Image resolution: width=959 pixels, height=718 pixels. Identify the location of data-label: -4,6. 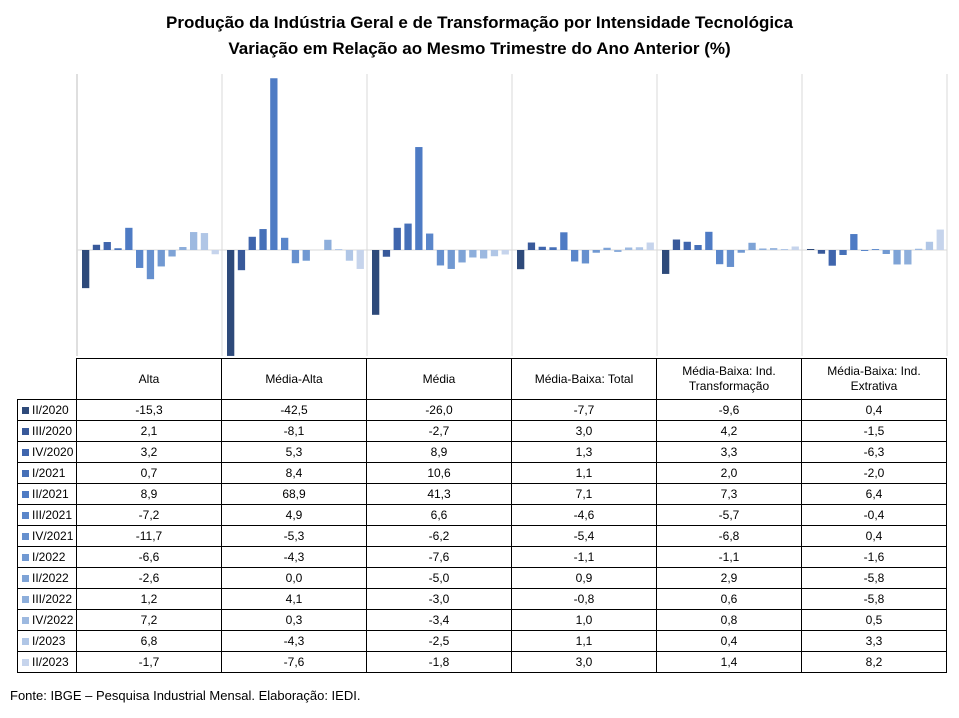
(584, 515).